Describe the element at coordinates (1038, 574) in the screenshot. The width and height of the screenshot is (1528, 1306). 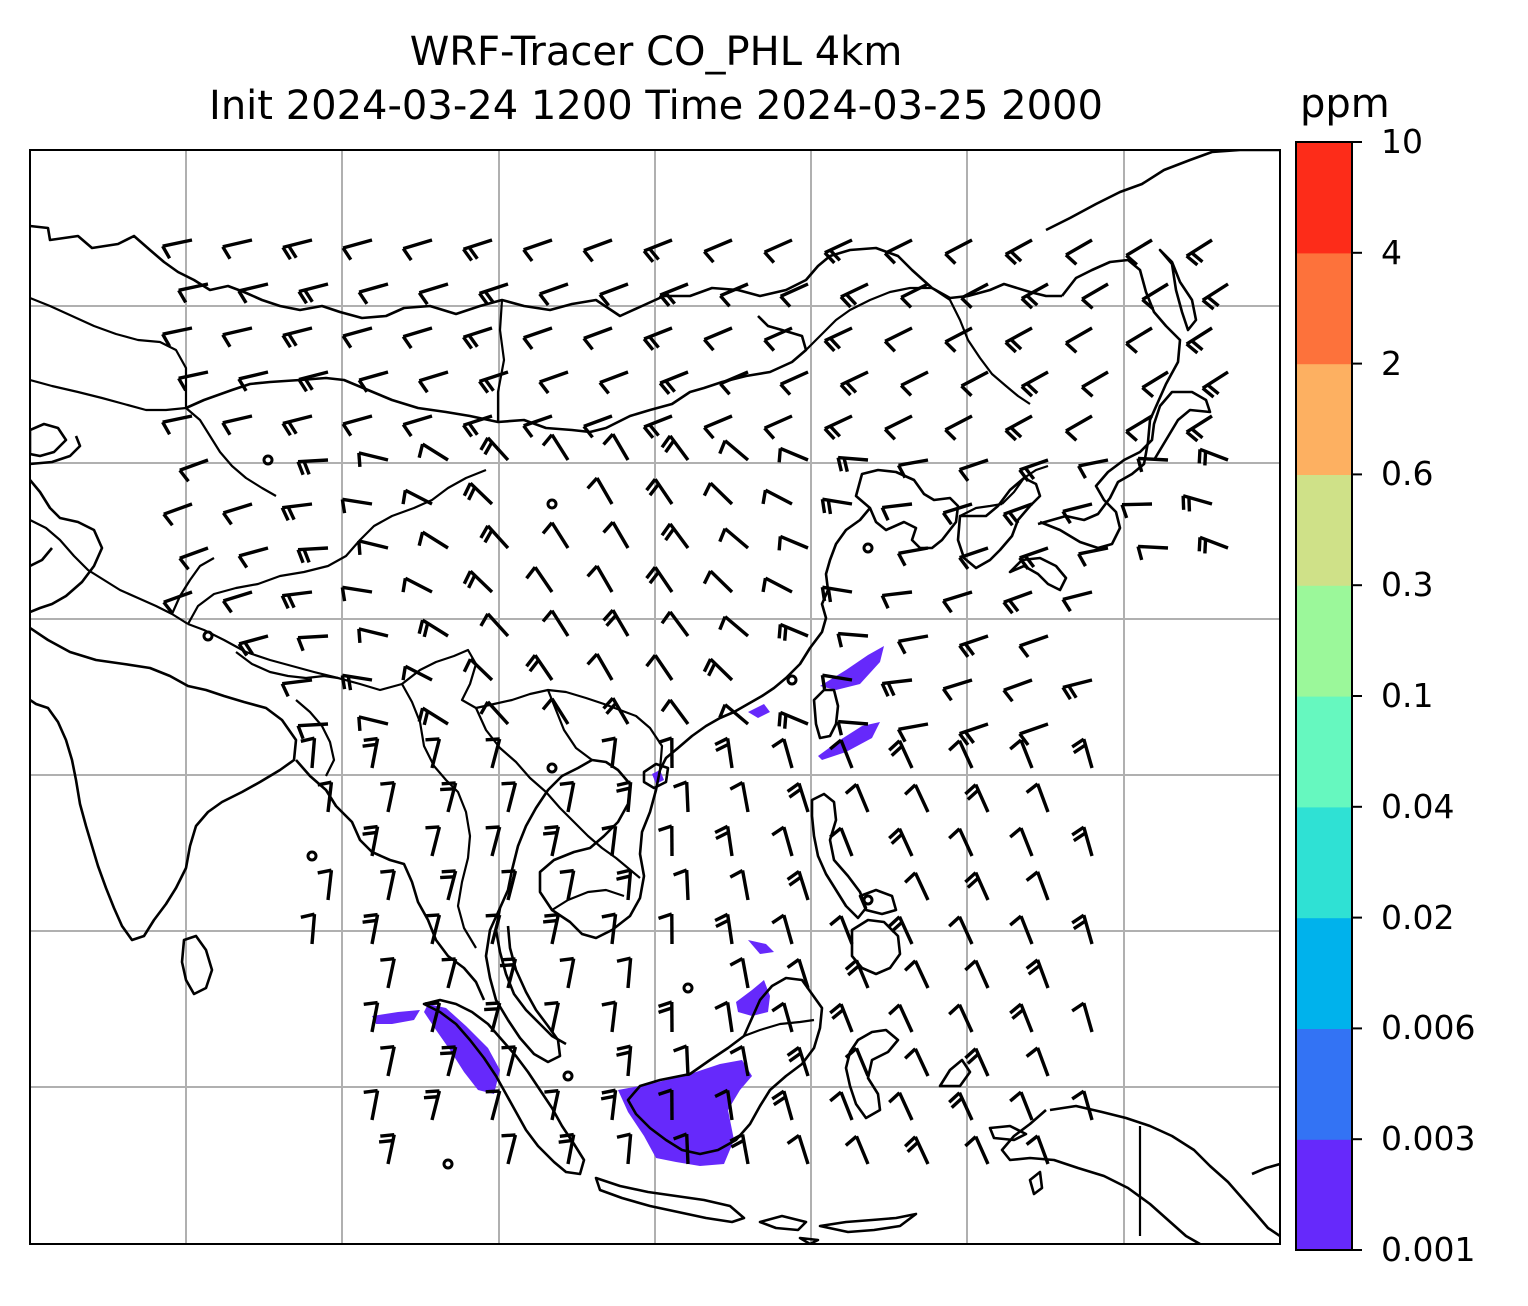
I see `coastline-japan-kyushu` at that location.